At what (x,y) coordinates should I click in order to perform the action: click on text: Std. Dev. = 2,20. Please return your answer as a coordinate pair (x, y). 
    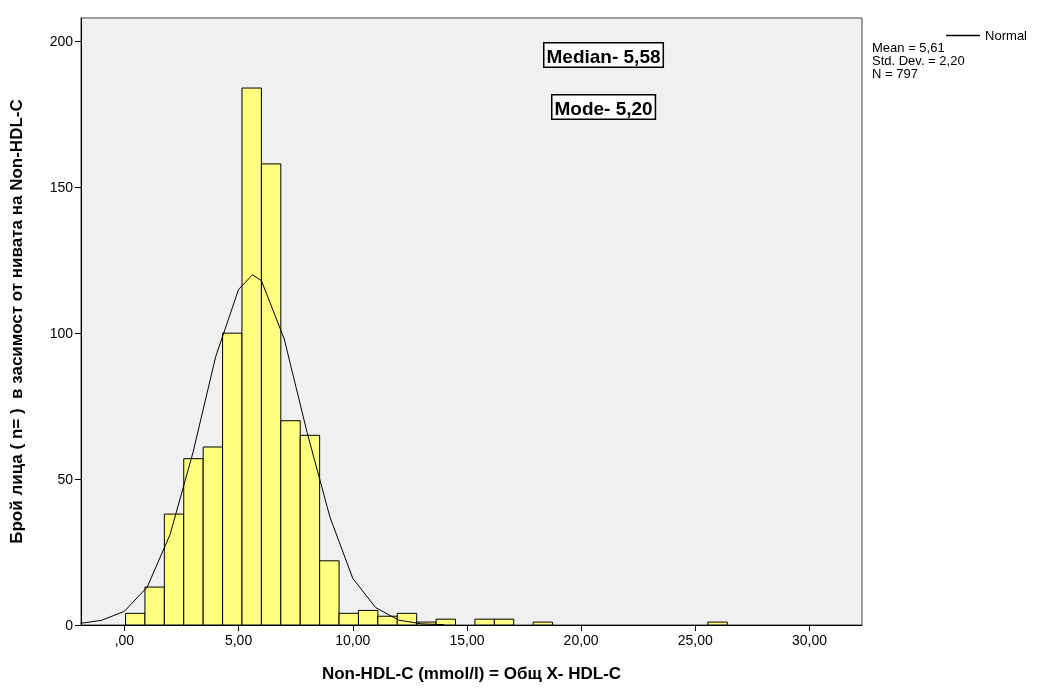
    Looking at the image, I should click on (918, 60).